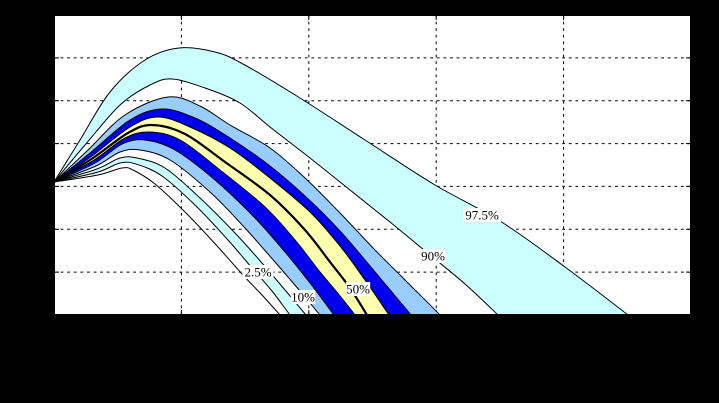  I want to click on contour-label: 97.5%, so click(482, 215).